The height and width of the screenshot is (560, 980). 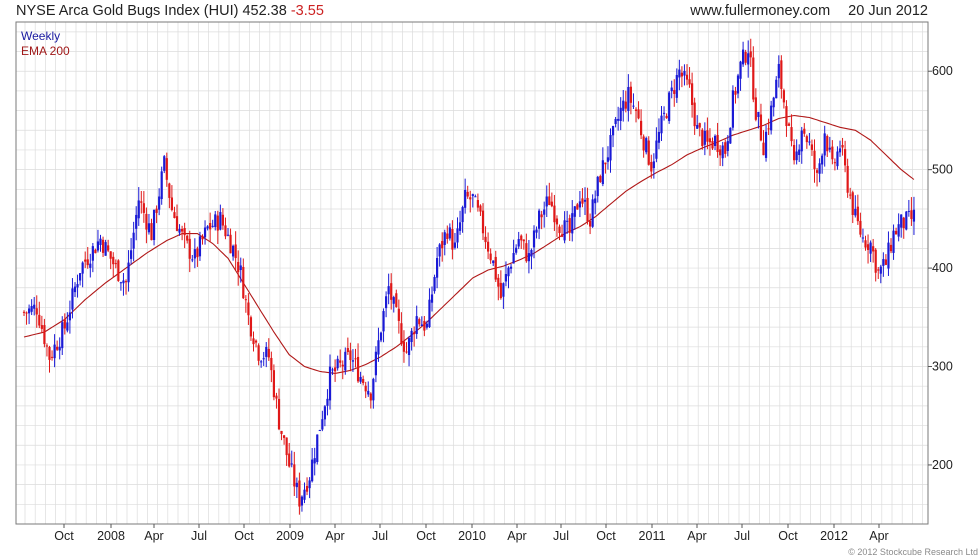 I want to click on source-link: www.fullermoney.com, so click(x=760, y=11).